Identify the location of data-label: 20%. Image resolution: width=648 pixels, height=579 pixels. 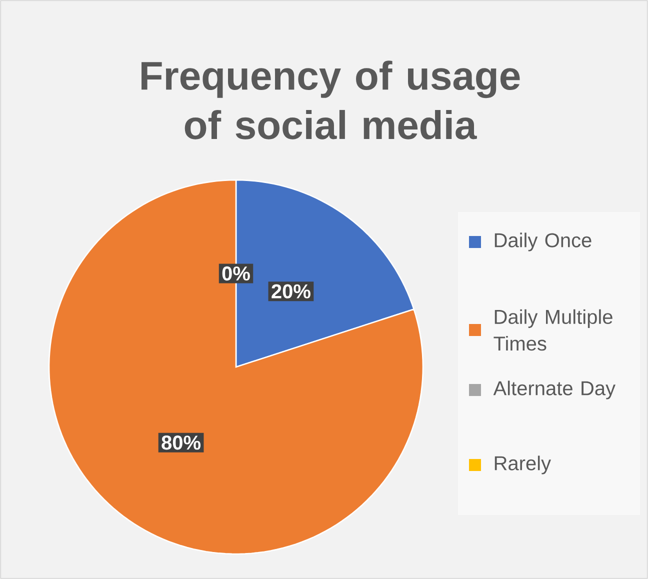
(291, 291).